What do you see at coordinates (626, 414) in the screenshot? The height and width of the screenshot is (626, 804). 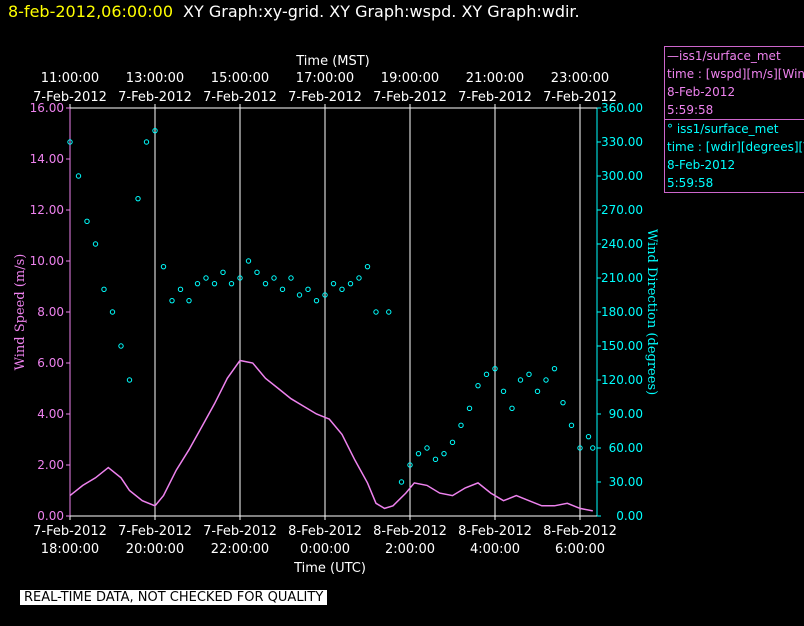 I see `right-tick-label: 90.00` at bounding box center [626, 414].